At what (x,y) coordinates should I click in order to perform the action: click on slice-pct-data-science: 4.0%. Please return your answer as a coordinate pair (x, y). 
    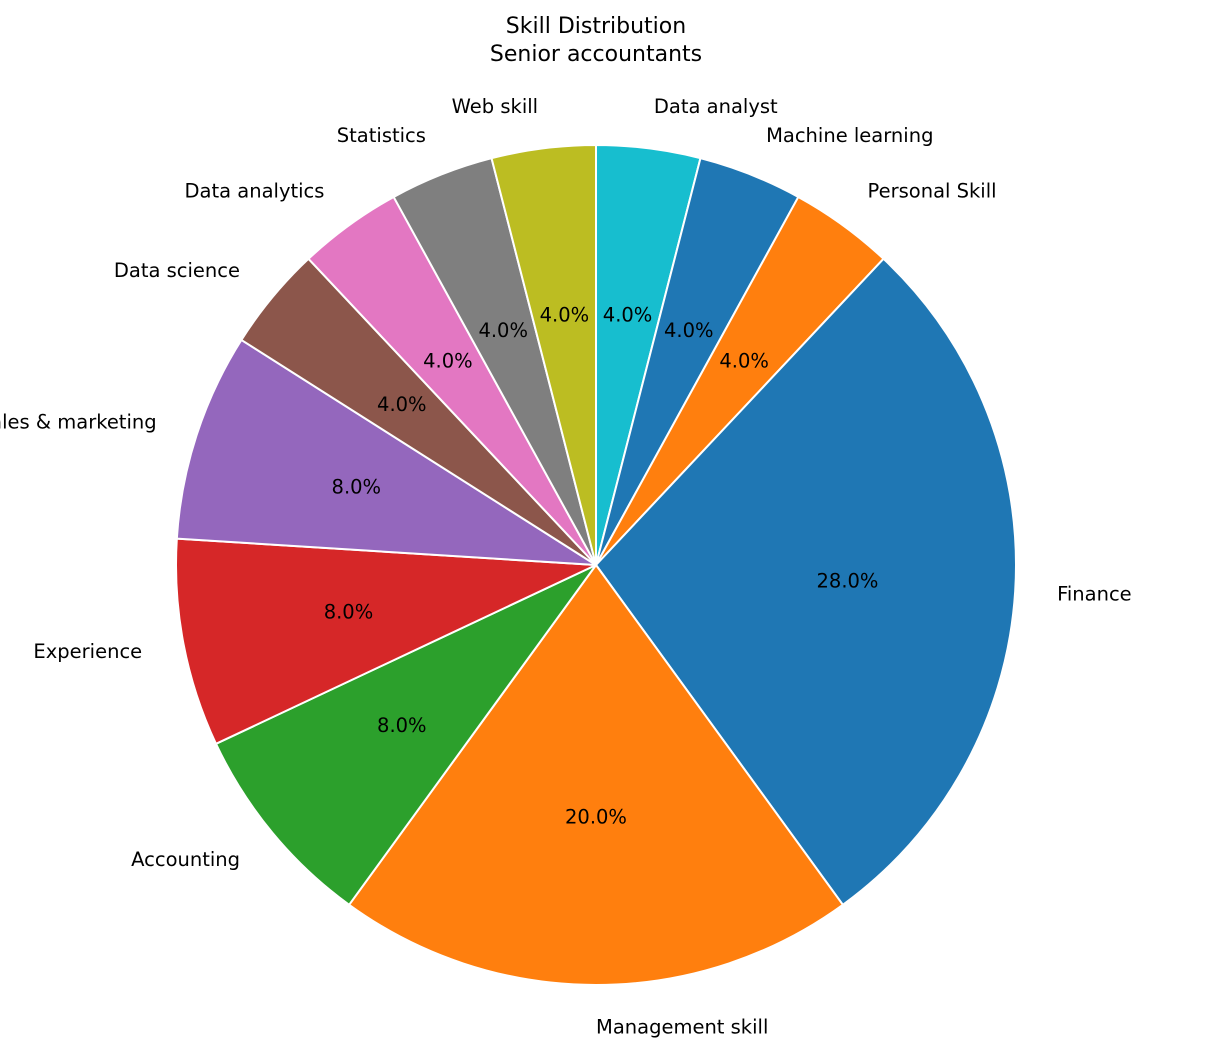
    Looking at the image, I should click on (402, 404).